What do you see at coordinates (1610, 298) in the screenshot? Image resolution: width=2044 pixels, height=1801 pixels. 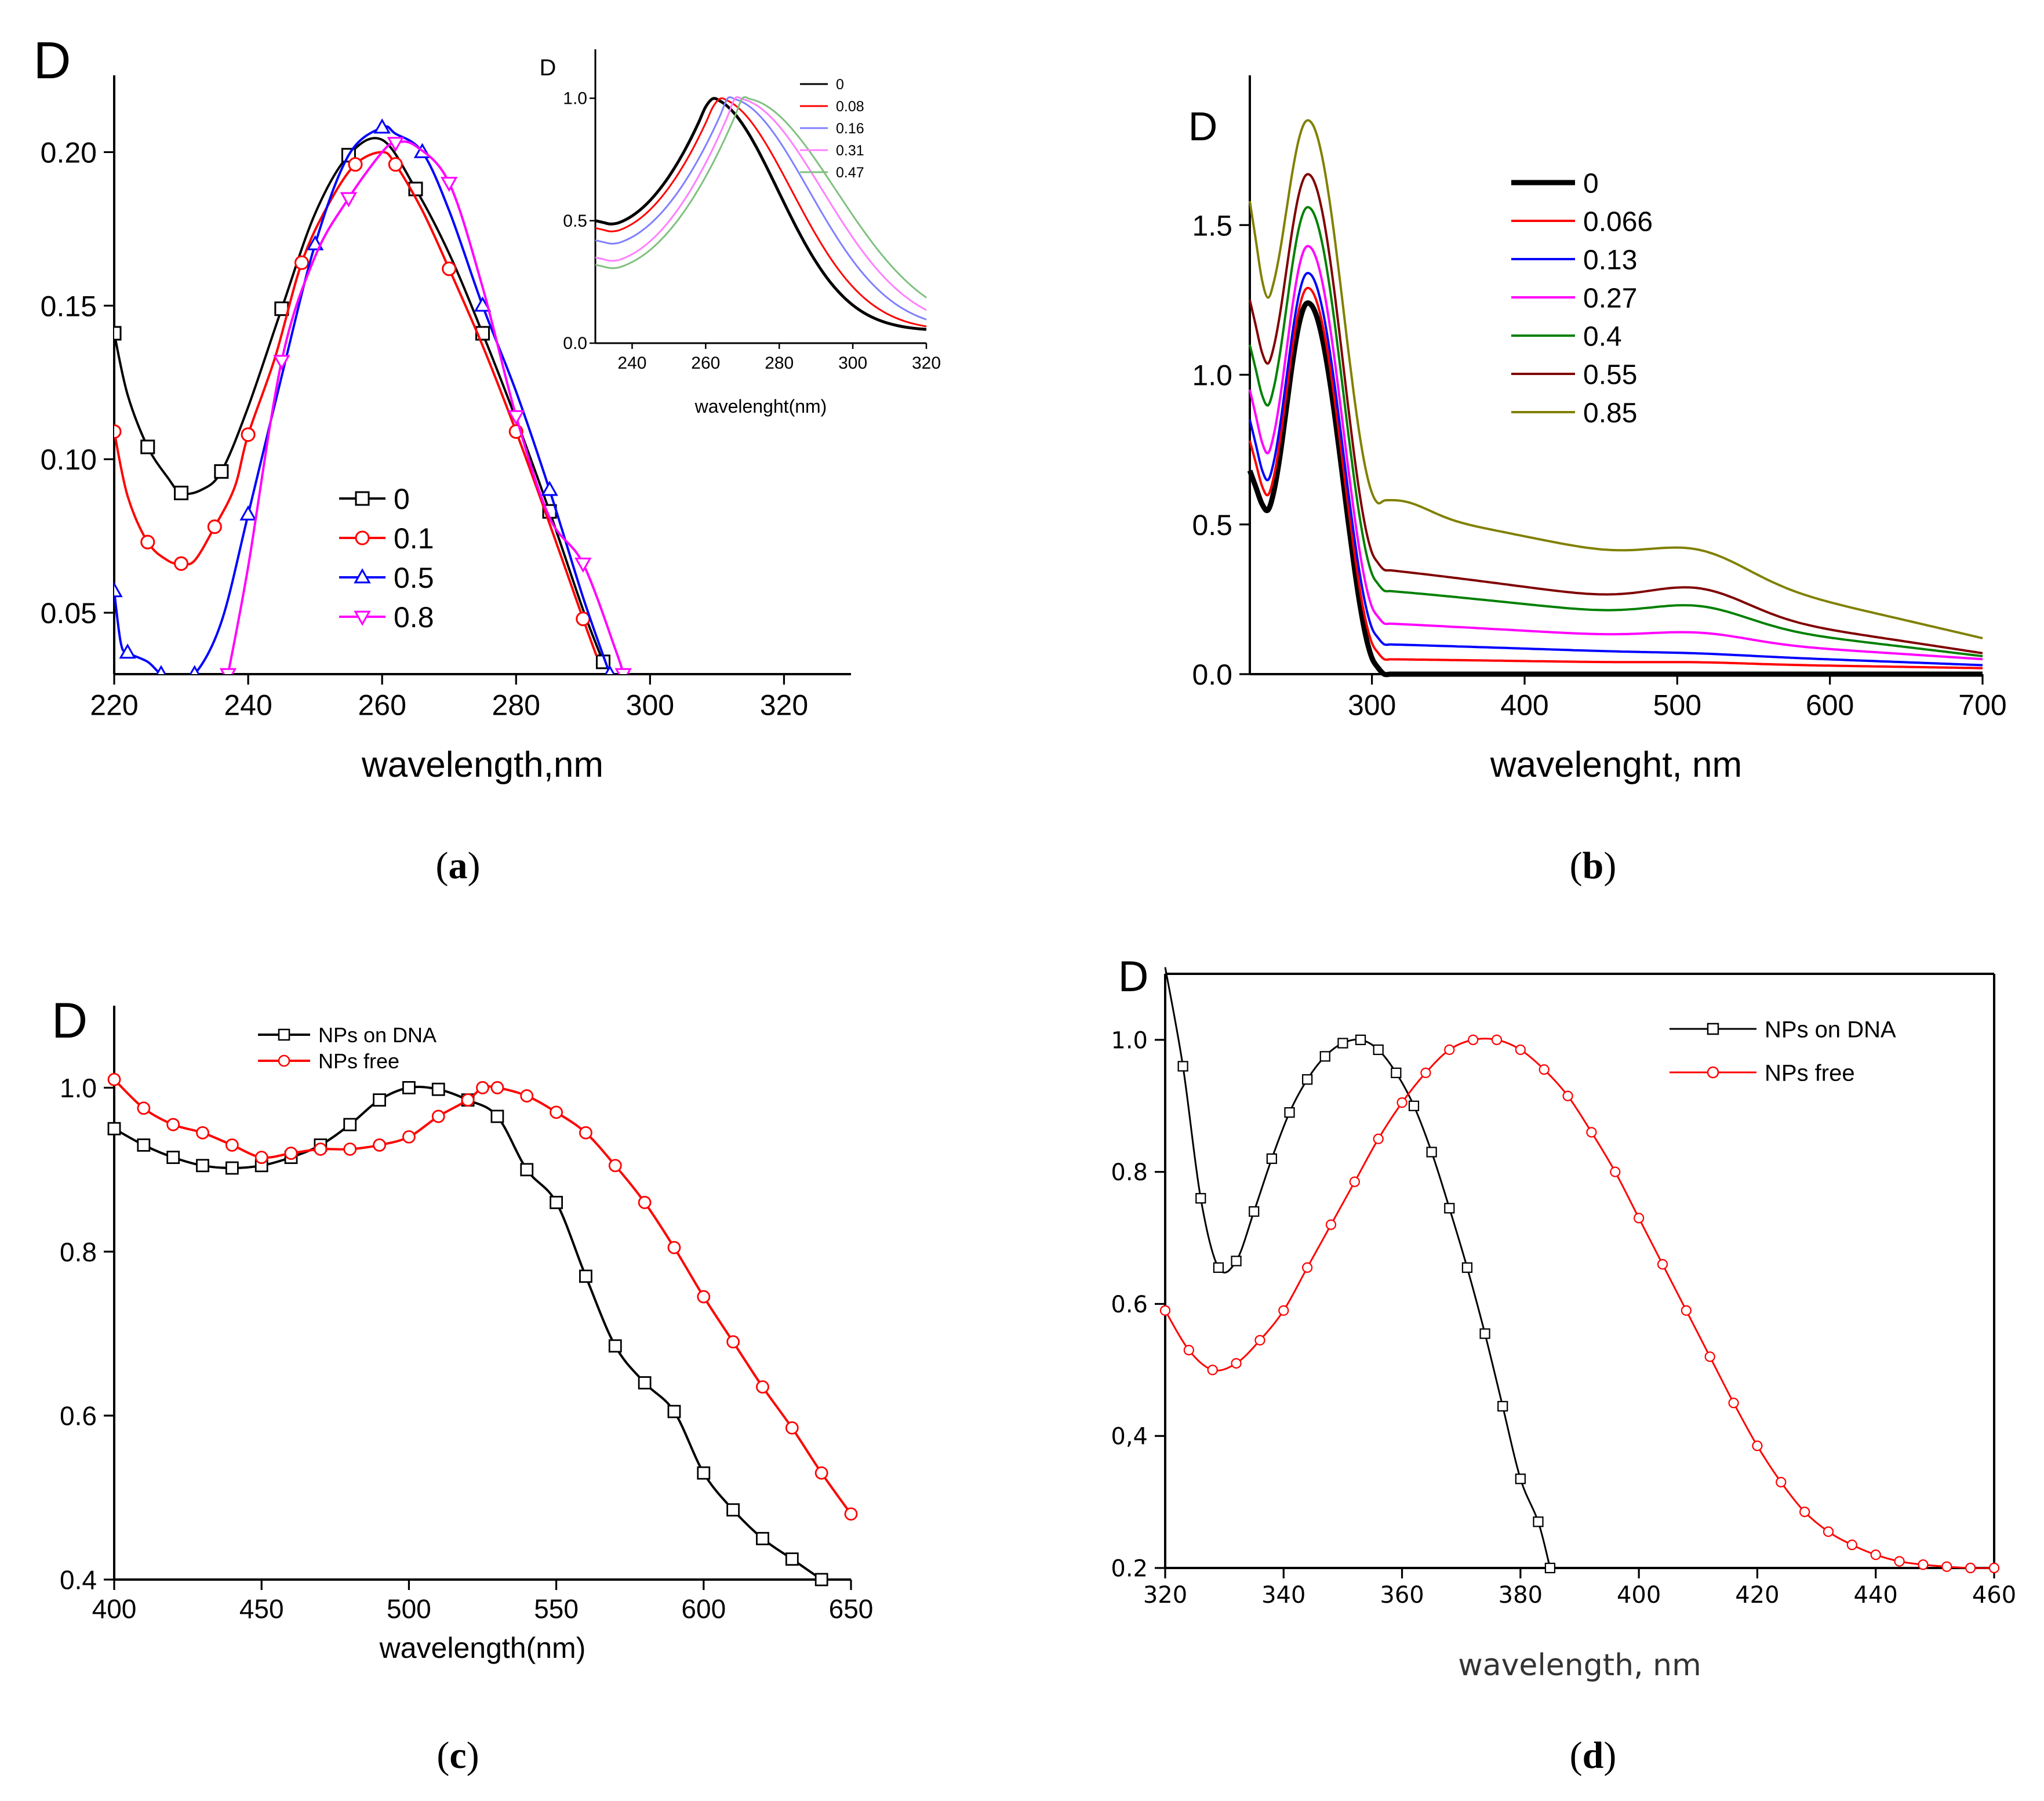 I see `legend-label: 0.27` at bounding box center [1610, 298].